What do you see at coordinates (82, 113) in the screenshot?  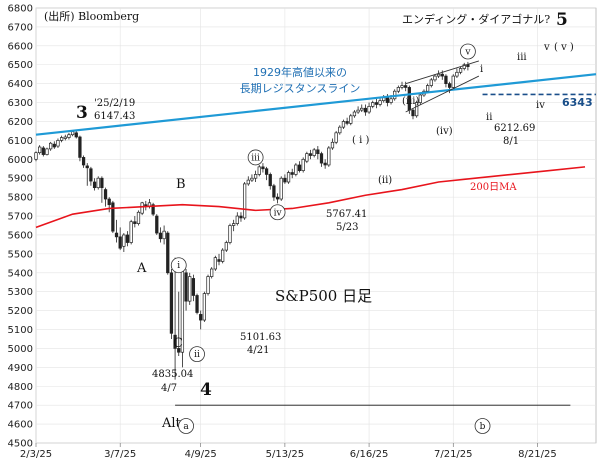 I see `wave-3-label: 3` at bounding box center [82, 113].